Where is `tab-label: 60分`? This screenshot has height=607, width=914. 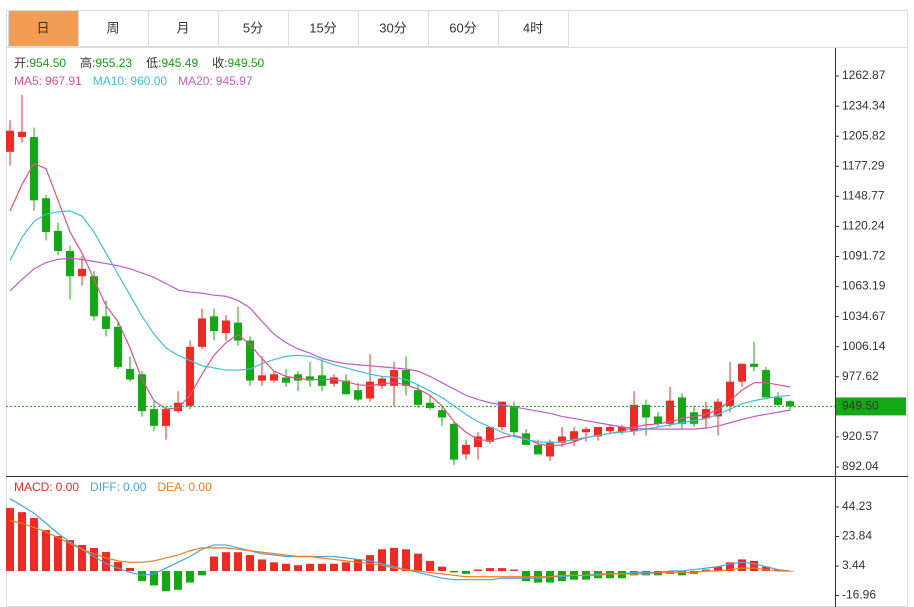 tab-label: 60分 is located at coordinates (462, 27).